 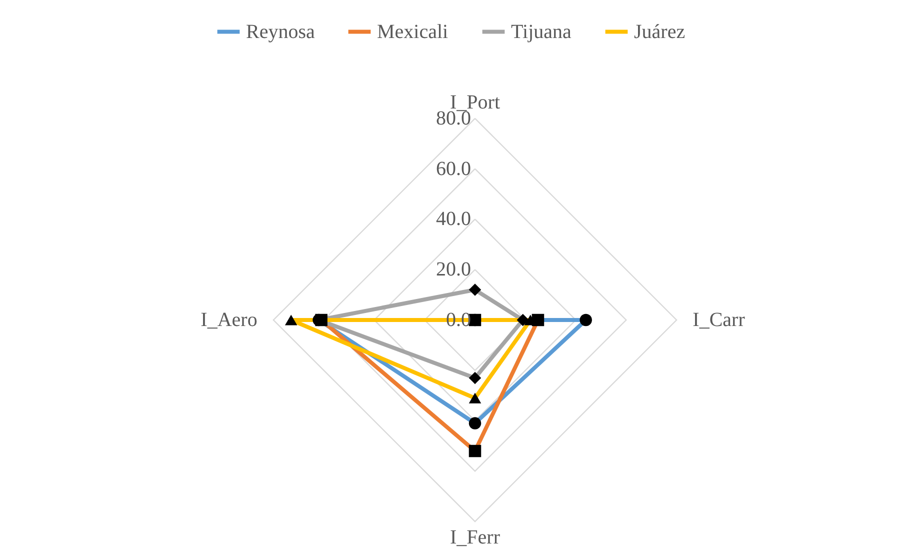 I want to click on y-tick-label: 60.0, so click(x=453, y=169).